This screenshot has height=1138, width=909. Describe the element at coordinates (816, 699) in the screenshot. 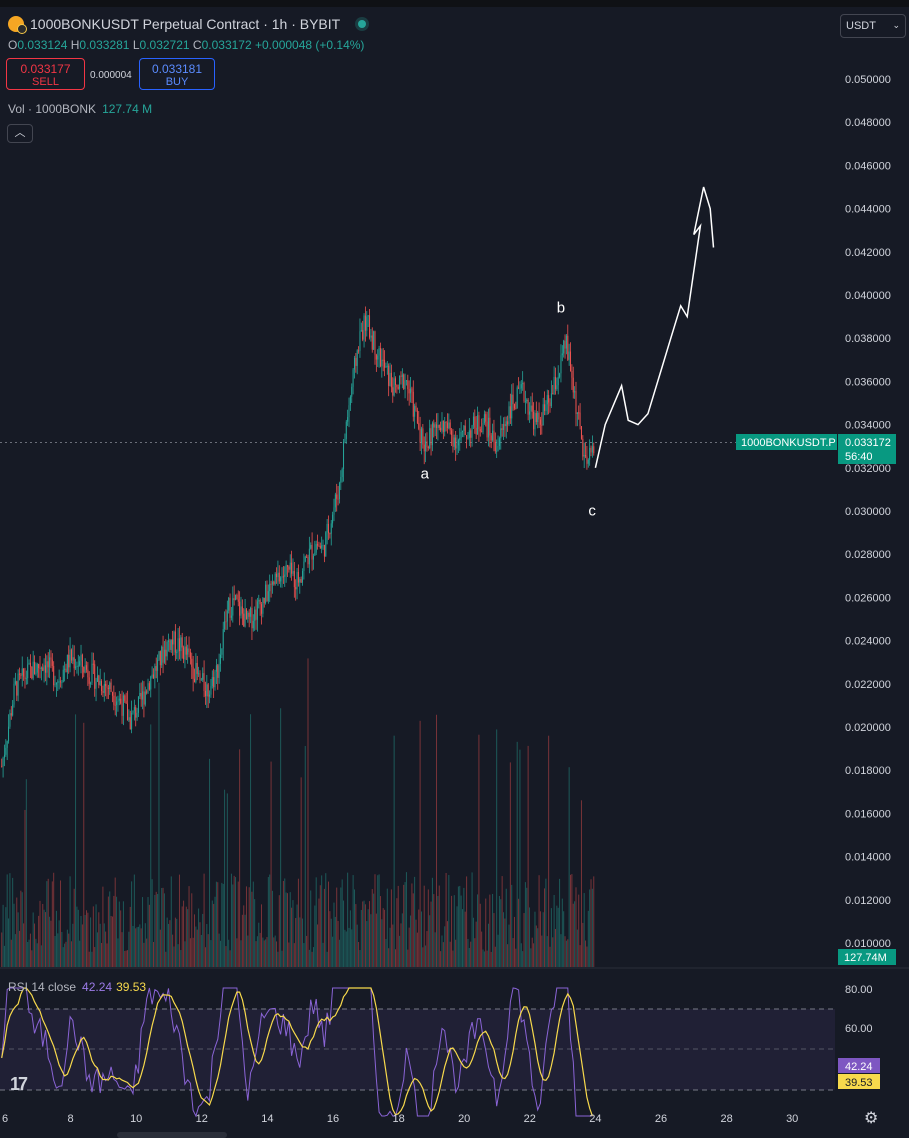

I see `price-tag: 1000BONKUSDT.P 0.033172 56:40 127.74M` at that location.